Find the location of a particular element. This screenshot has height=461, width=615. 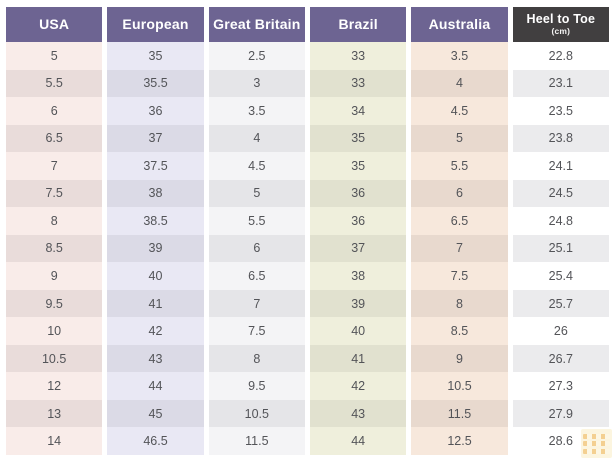

watermark-logo is located at coordinates (596, 443).